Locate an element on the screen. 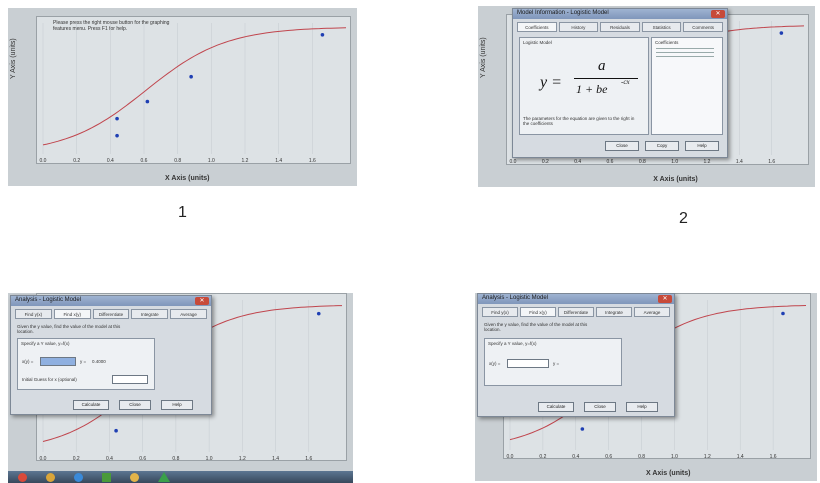 The width and height of the screenshot is (820, 483). analysis-titlebar-2: Analysis - Logistic Model ✕ is located at coordinates (576, 299).